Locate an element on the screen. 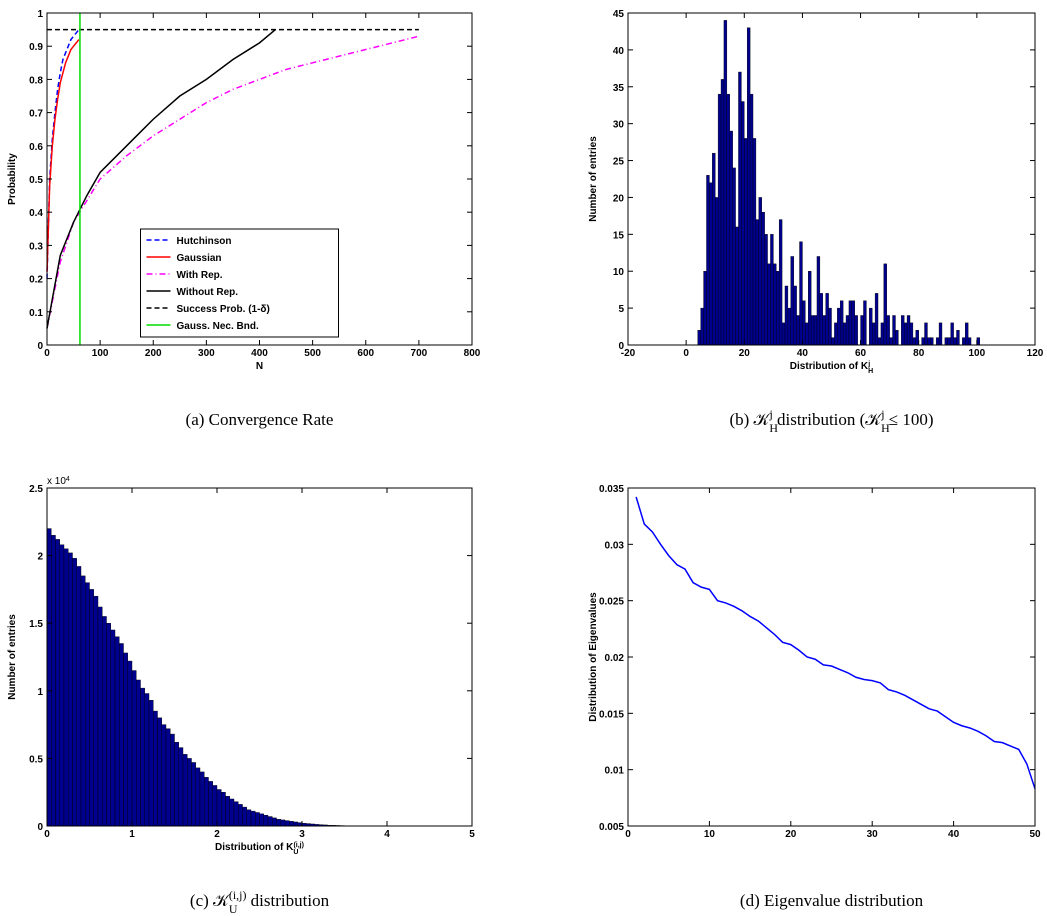  y-tick-label: 35 is located at coordinates (619, 88).